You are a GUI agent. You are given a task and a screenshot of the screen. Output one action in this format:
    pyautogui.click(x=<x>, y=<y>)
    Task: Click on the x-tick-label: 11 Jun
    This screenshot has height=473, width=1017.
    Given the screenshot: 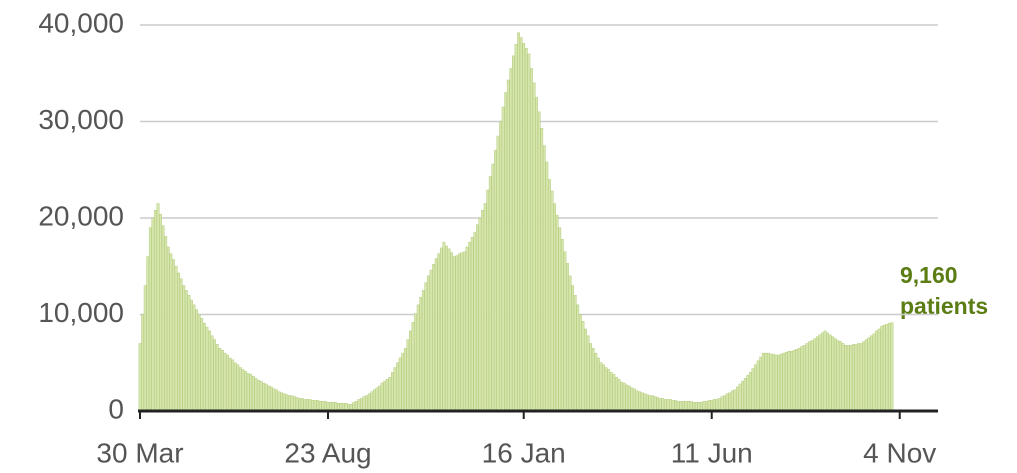 What is the action you would take?
    pyautogui.click(x=712, y=452)
    